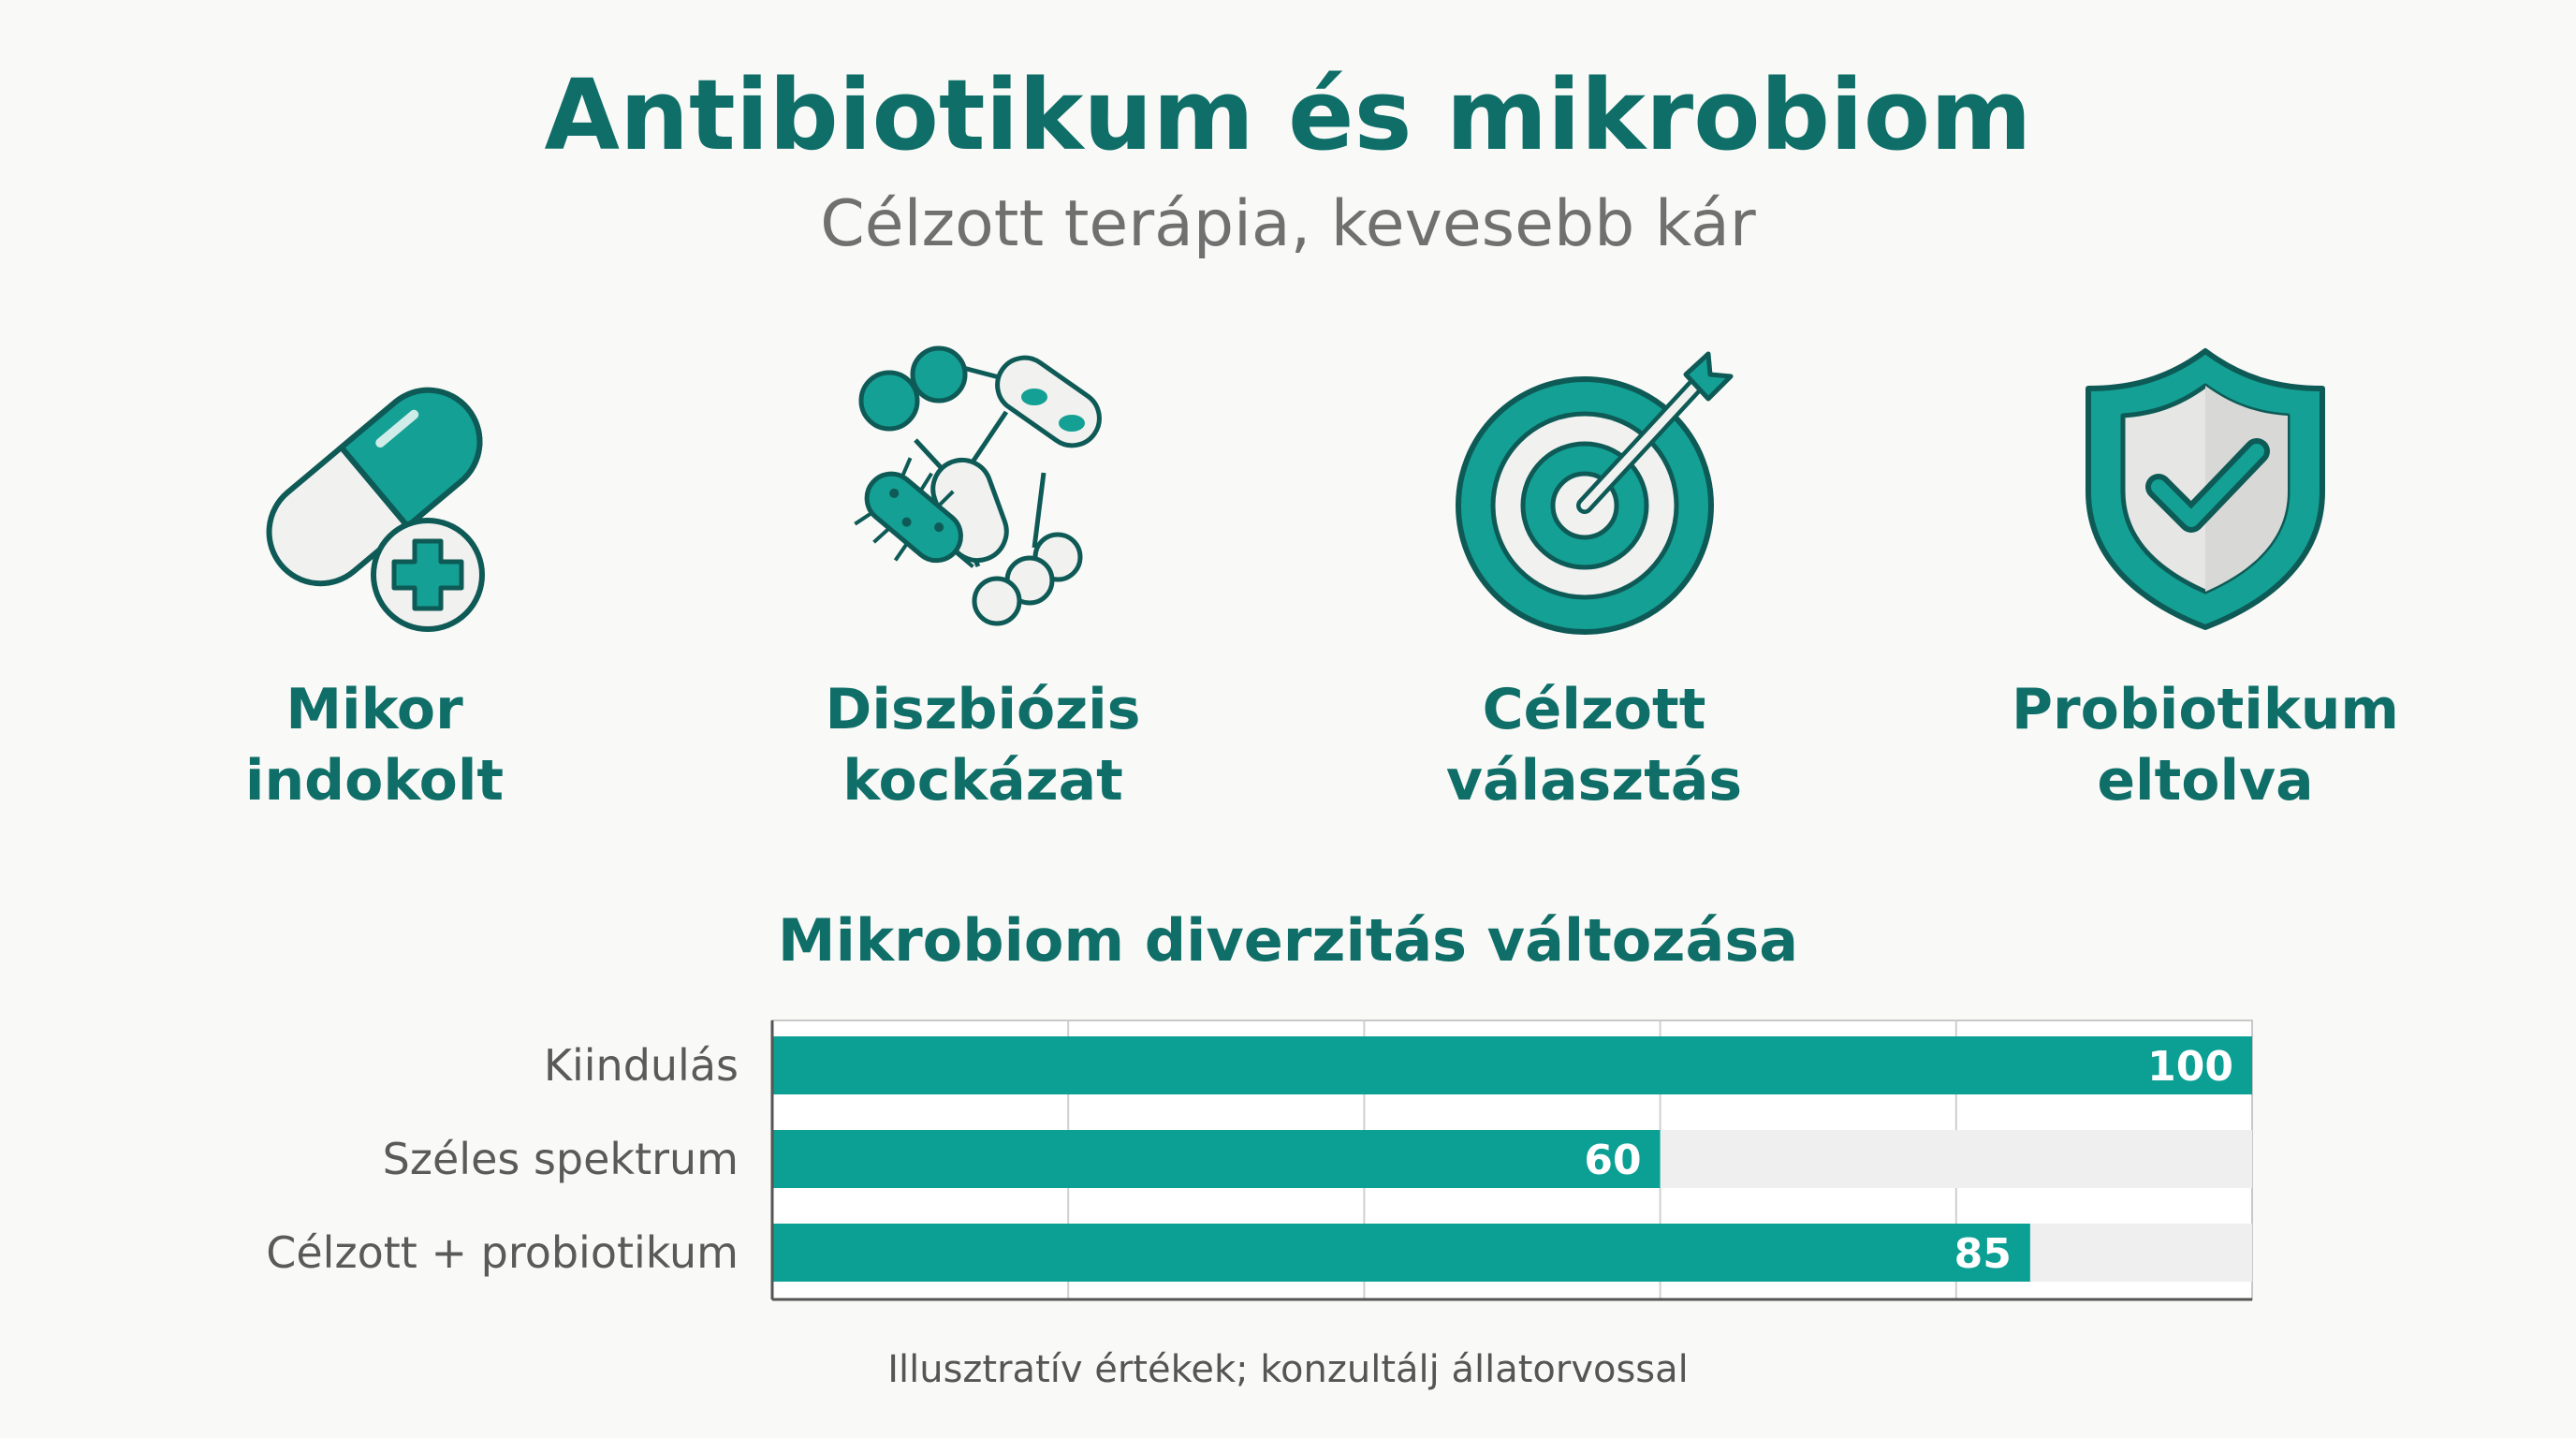 The width and height of the screenshot is (2576, 1438). What do you see at coordinates (502, 1252) in the screenshot?
I see `category-label: Célzott + probiotikum` at bounding box center [502, 1252].